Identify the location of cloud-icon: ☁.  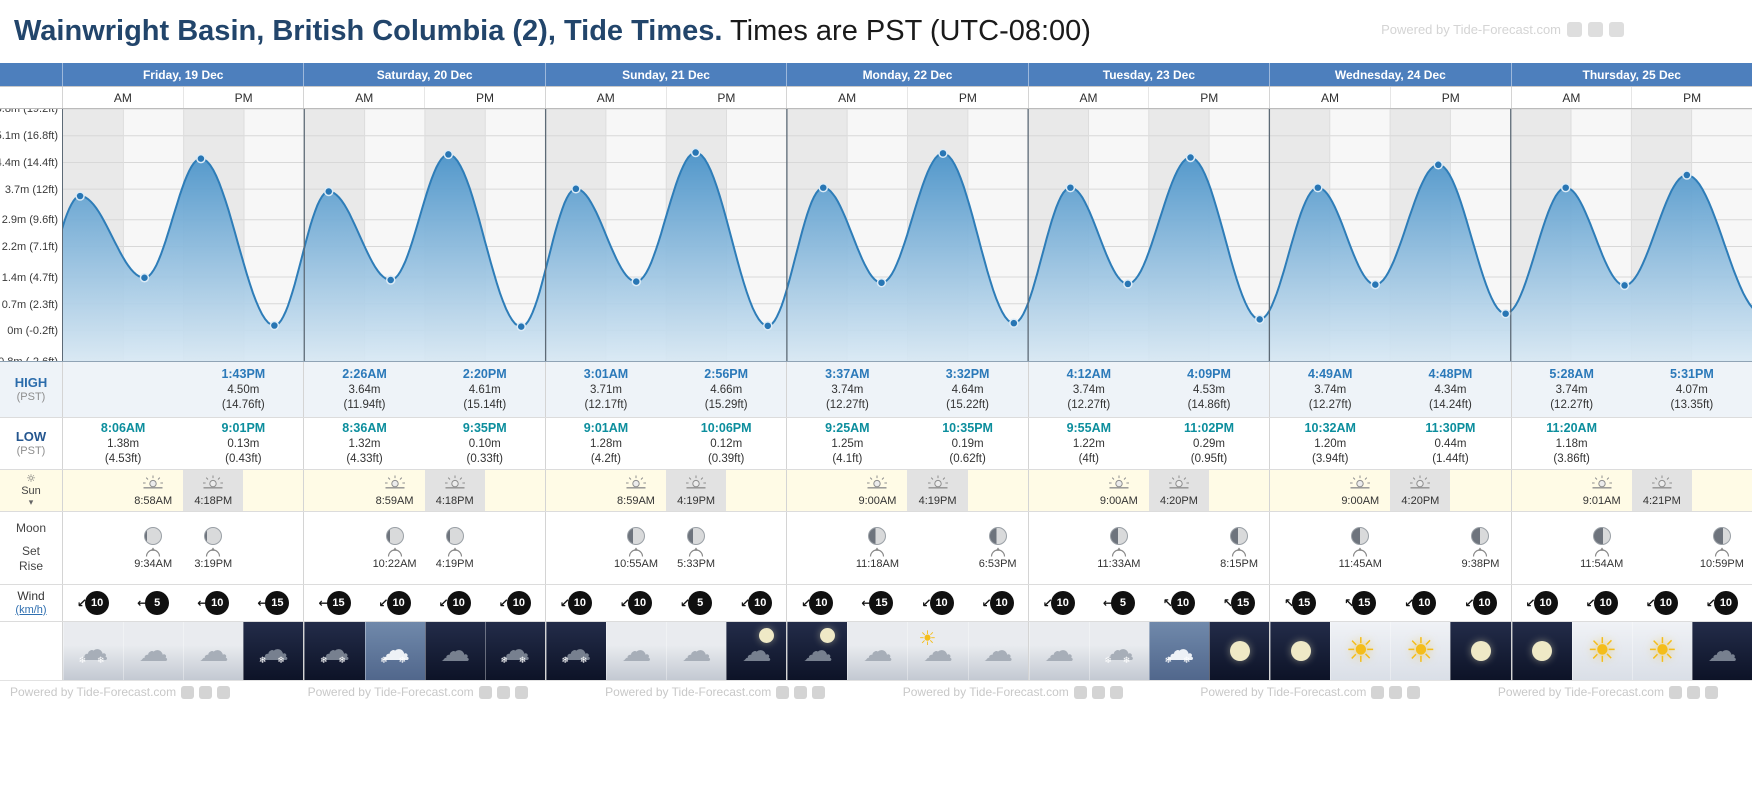
(515, 650).